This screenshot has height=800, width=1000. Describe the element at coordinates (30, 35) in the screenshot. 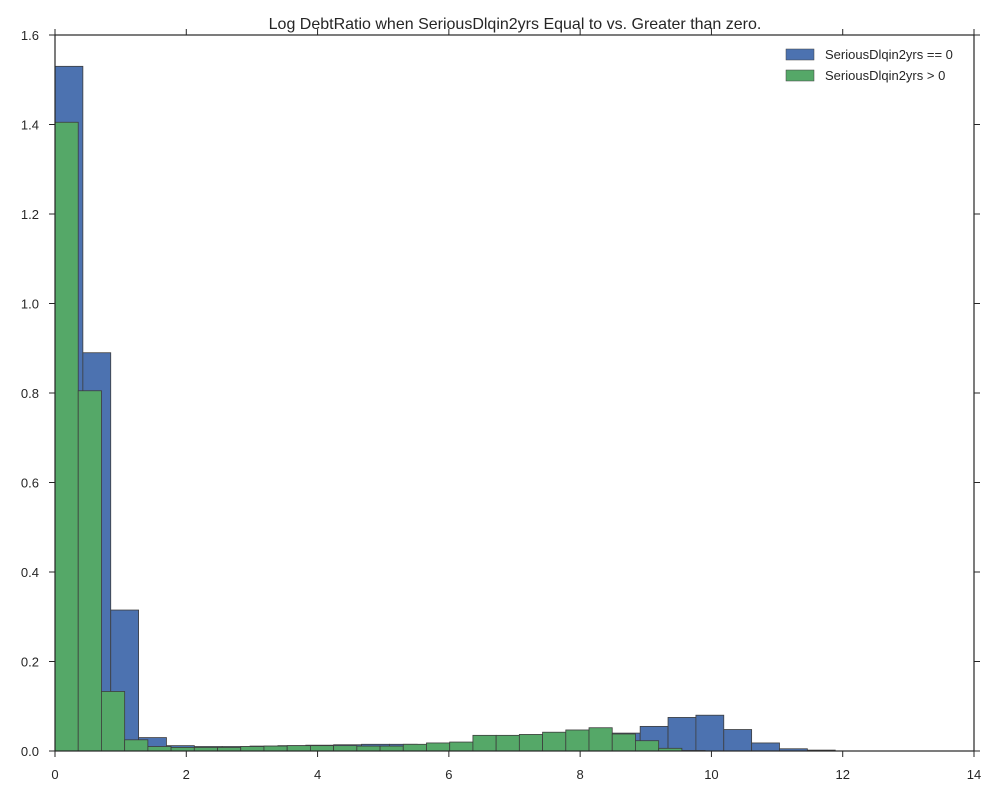

I see `y-tick-label: 1.6` at that location.